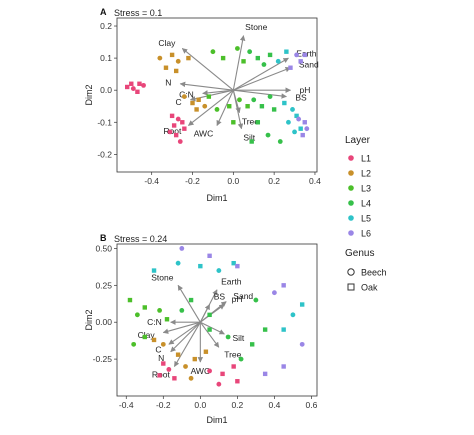 This screenshot has height=435, width=474. Describe the element at coordinates (103, 248) in the screenshot. I see `y-tick-label: 0.50` at that location.